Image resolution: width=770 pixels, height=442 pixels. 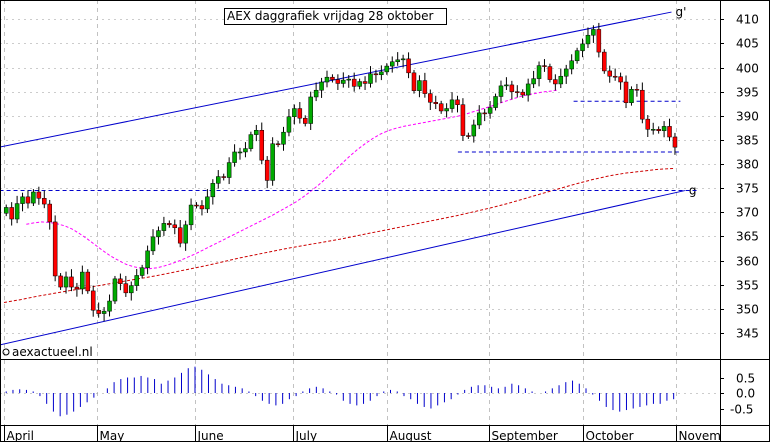 I want to click on chart-title: AEX daggrafiek vrijdag 28 oktober, so click(x=330, y=16).